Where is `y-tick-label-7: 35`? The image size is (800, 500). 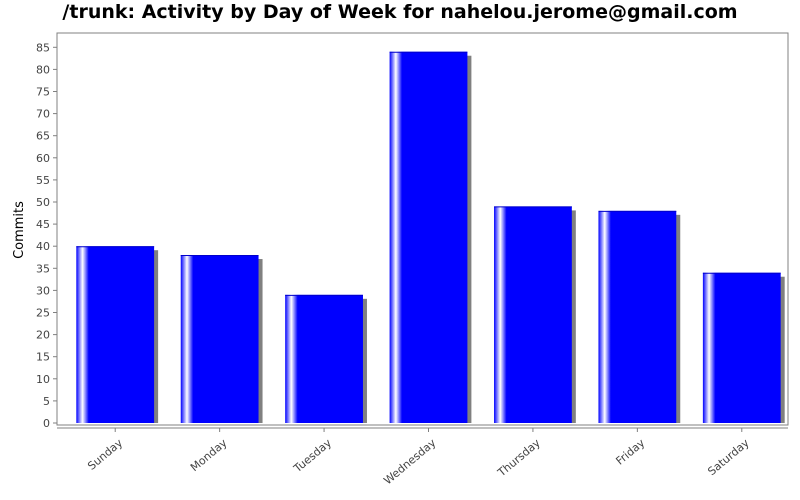 y-tick-label-7: 35 is located at coordinates (43, 268).